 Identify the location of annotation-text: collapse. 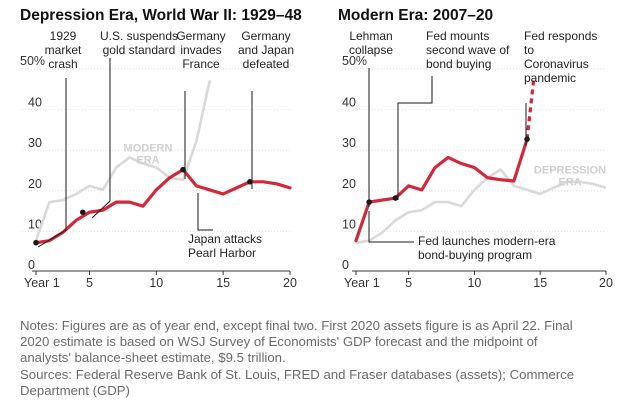
(371, 50).